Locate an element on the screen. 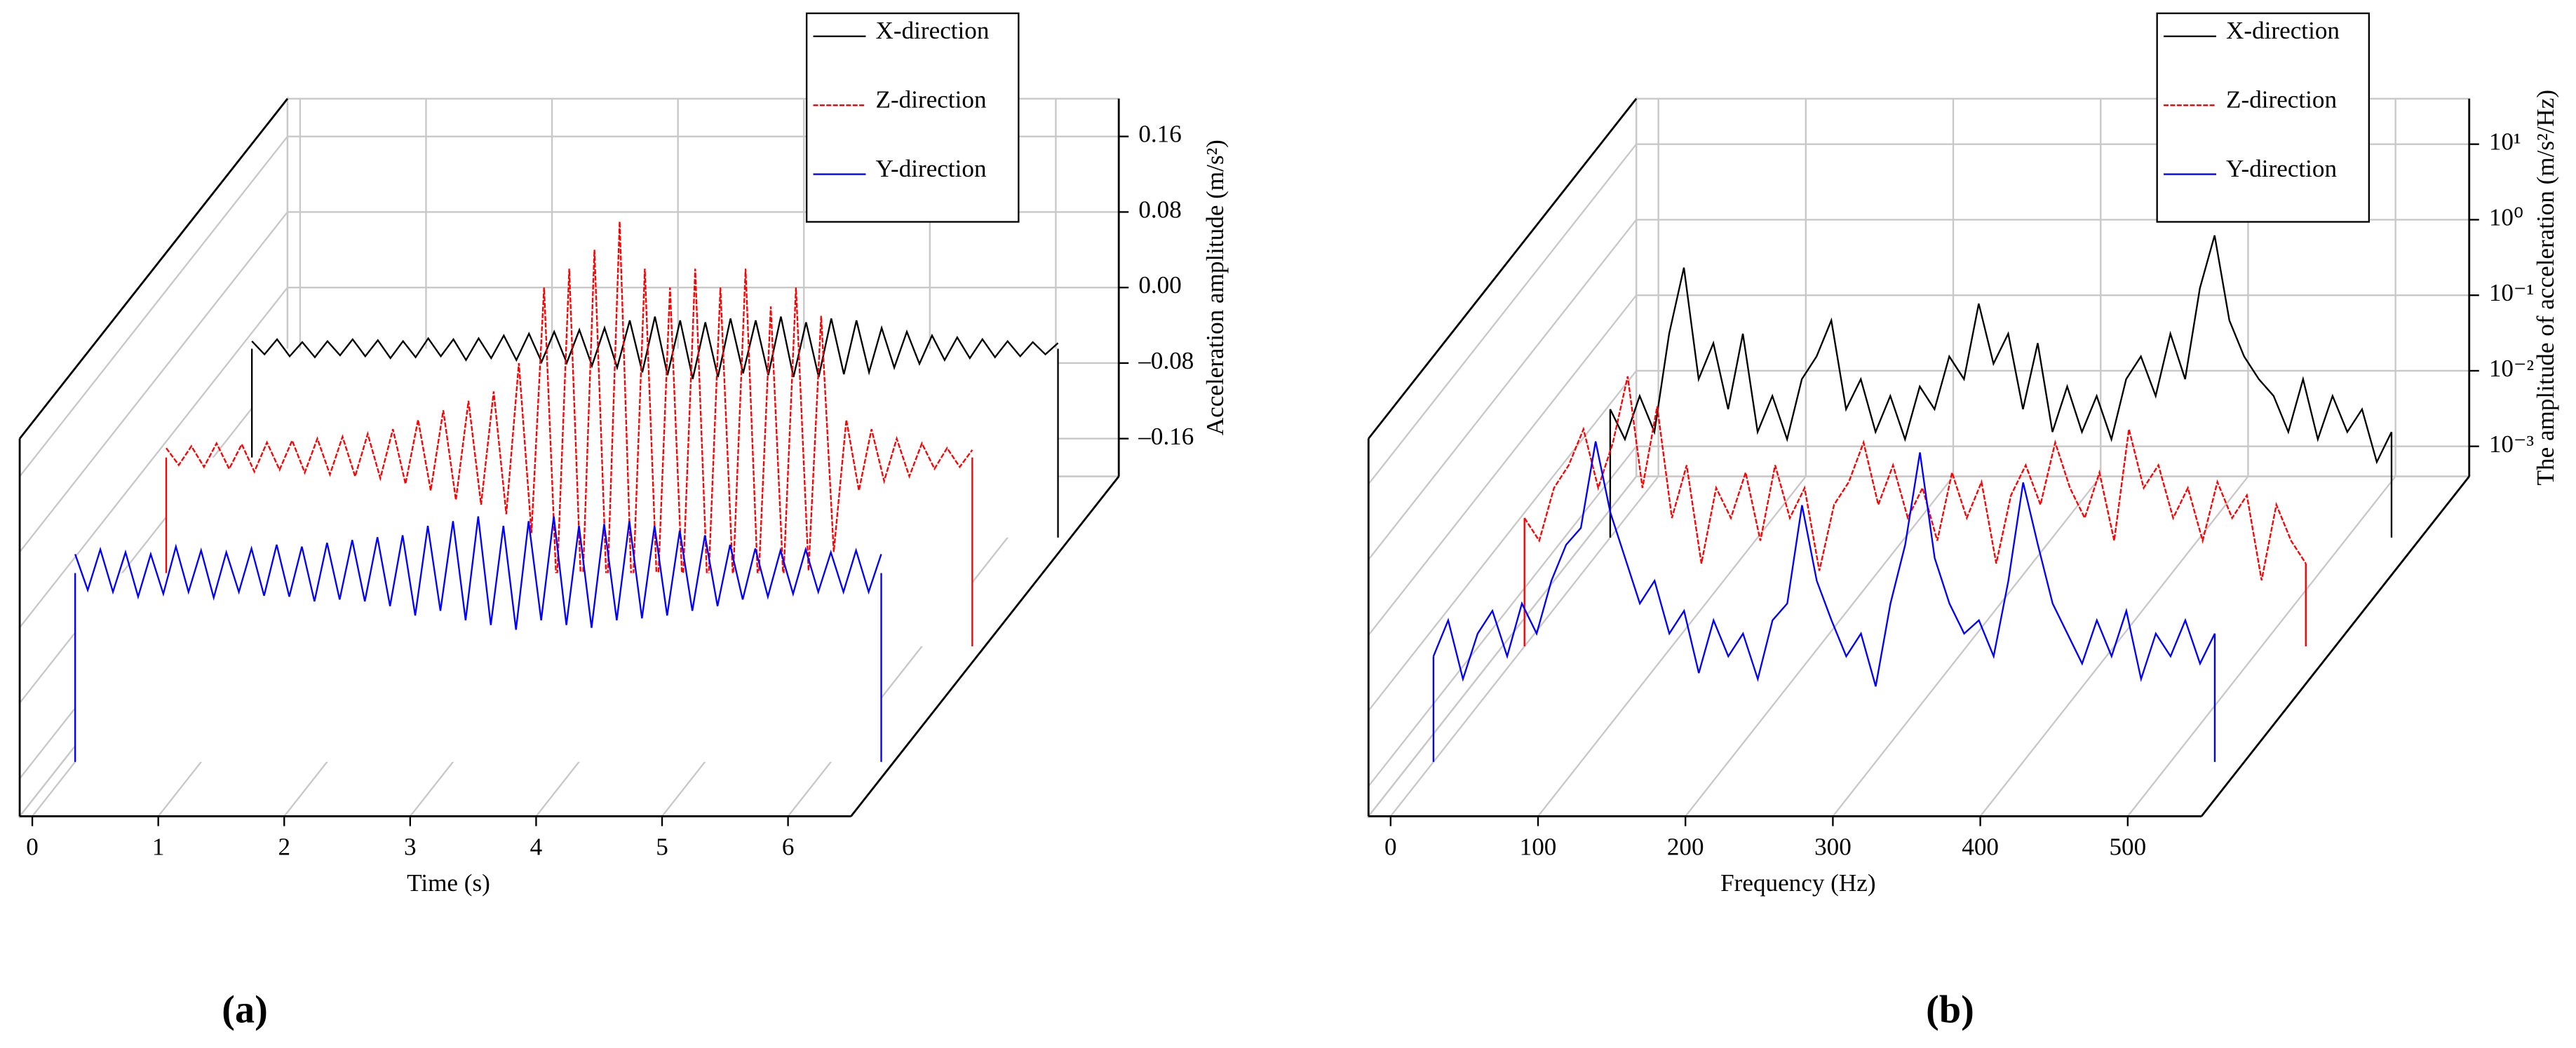 The width and height of the screenshot is (2576, 1048). curtain is located at coordinates (478, 667).